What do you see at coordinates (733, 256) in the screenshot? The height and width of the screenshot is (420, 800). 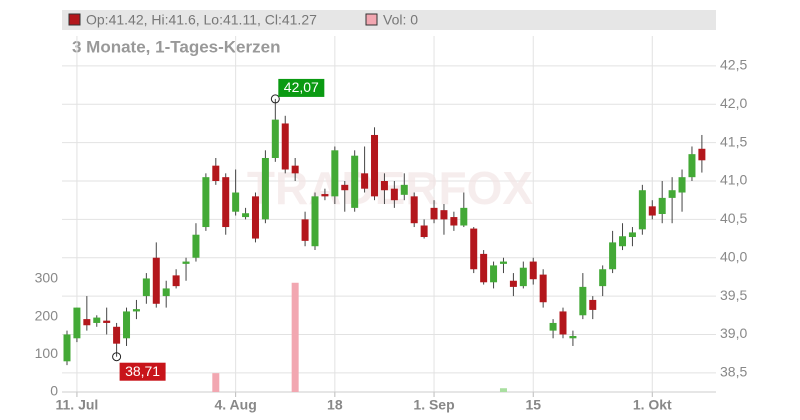 I see `y-tick-label: 40,0` at bounding box center [733, 256].